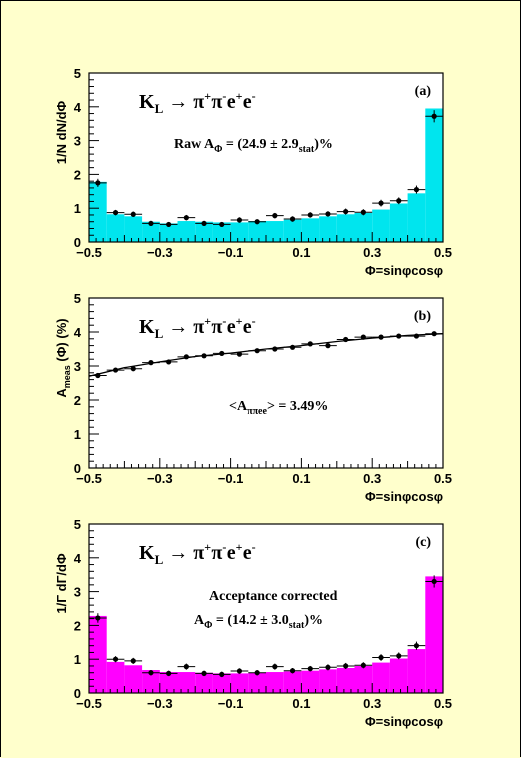 The image size is (521, 758). What do you see at coordinates (77, 73) in the screenshot?
I see `y-tick-label: 5` at bounding box center [77, 73].